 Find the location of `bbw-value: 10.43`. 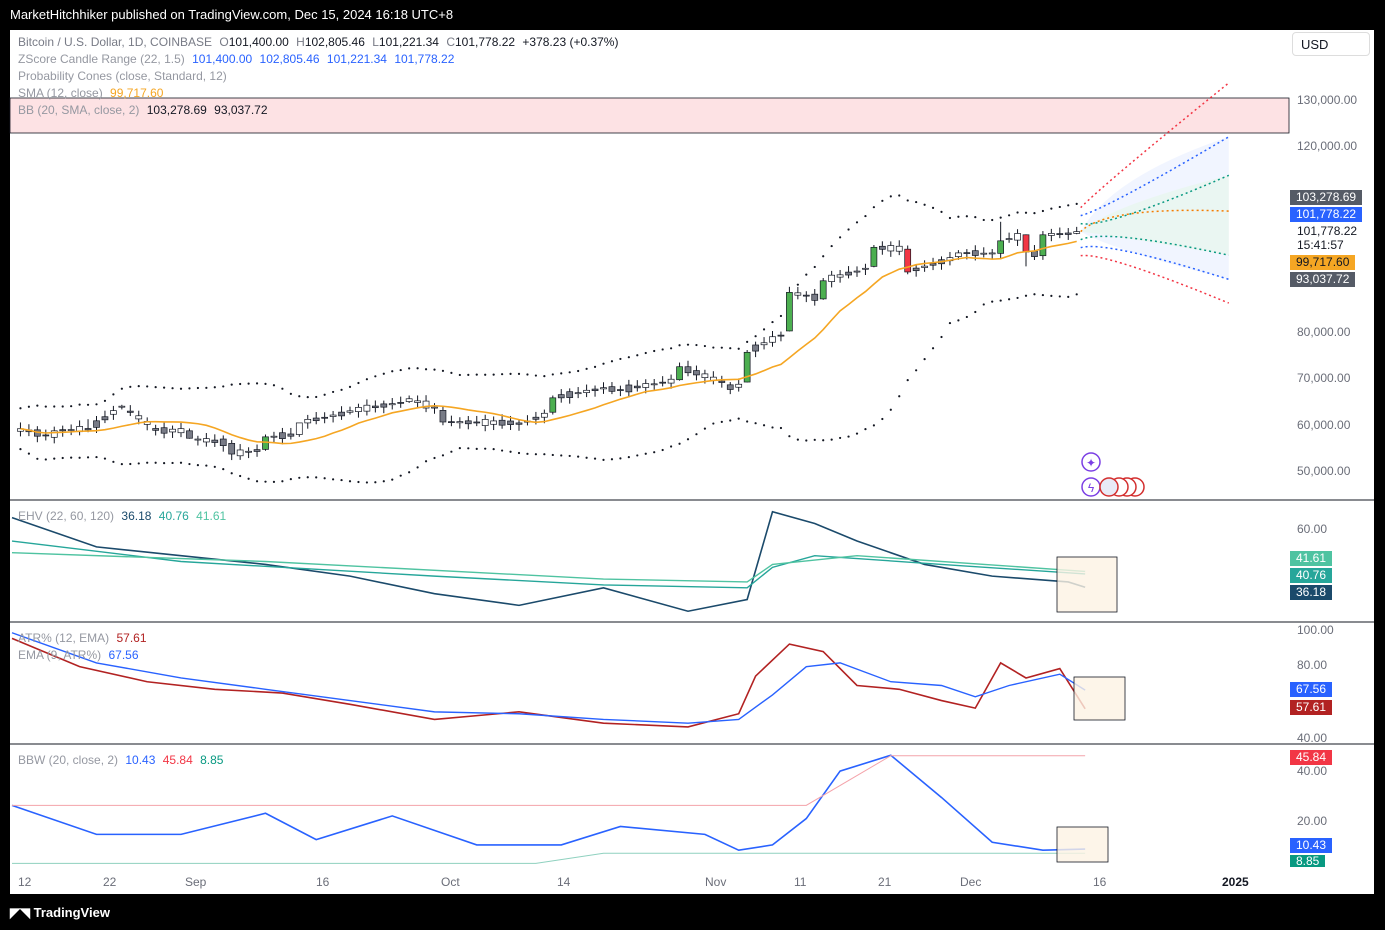

bbw-value: 10.43 is located at coordinates (140, 760).